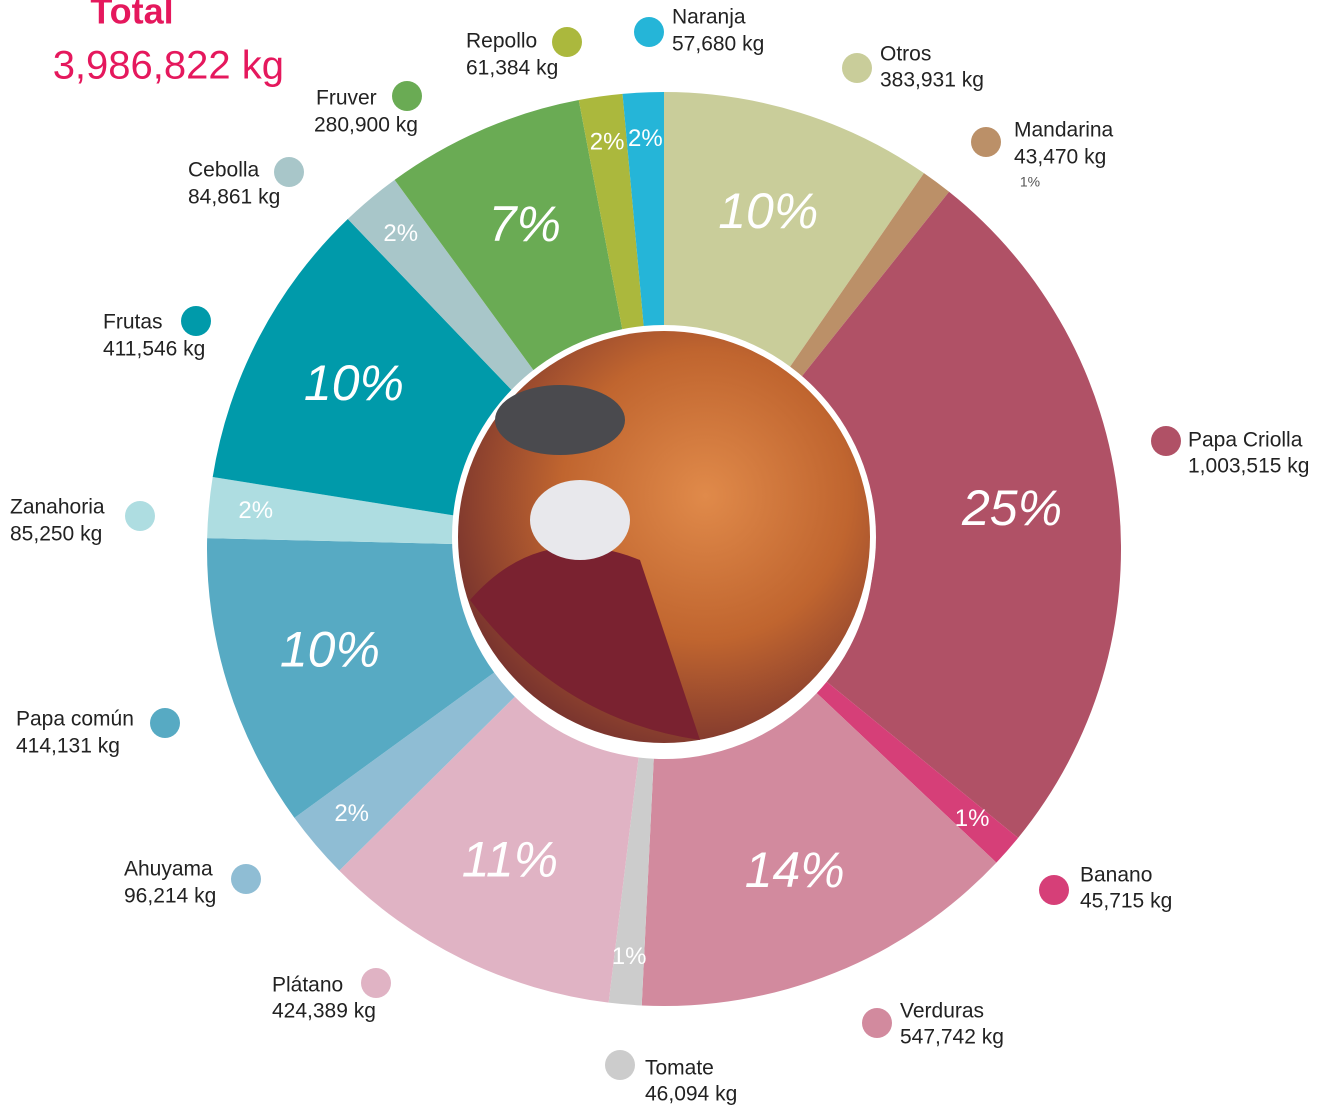 The height and width of the screenshot is (1109, 1331). What do you see at coordinates (133, 322) in the screenshot?
I see `legend-name: Frutas` at bounding box center [133, 322].